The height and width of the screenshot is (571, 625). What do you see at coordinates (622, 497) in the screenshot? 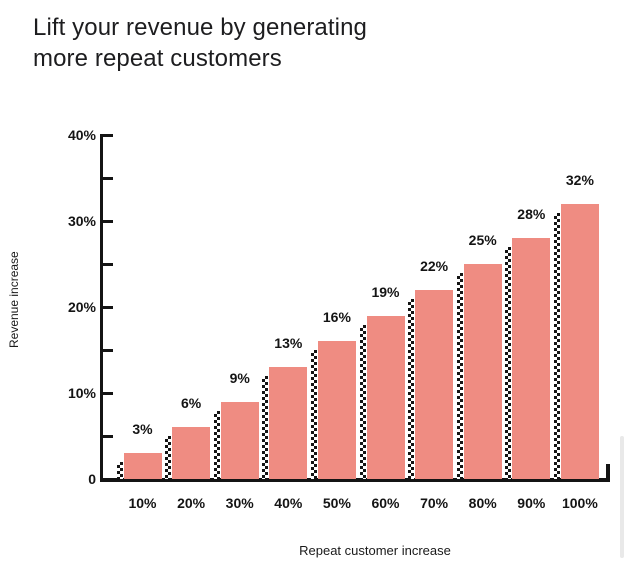
I see `scrollbar-thumb` at bounding box center [622, 497].